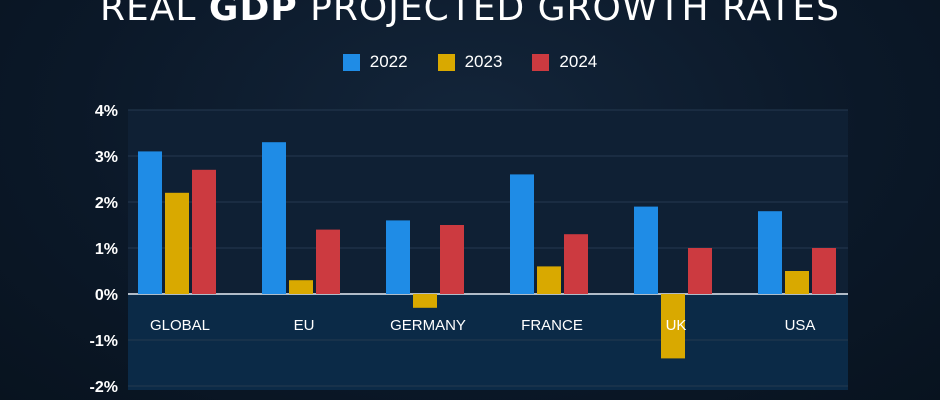 The width and height of the screenshot is (940, 400). Describe the element at coordinates (106, 295) in the screenshot. I see `y-tick-label: 0%` at that location.